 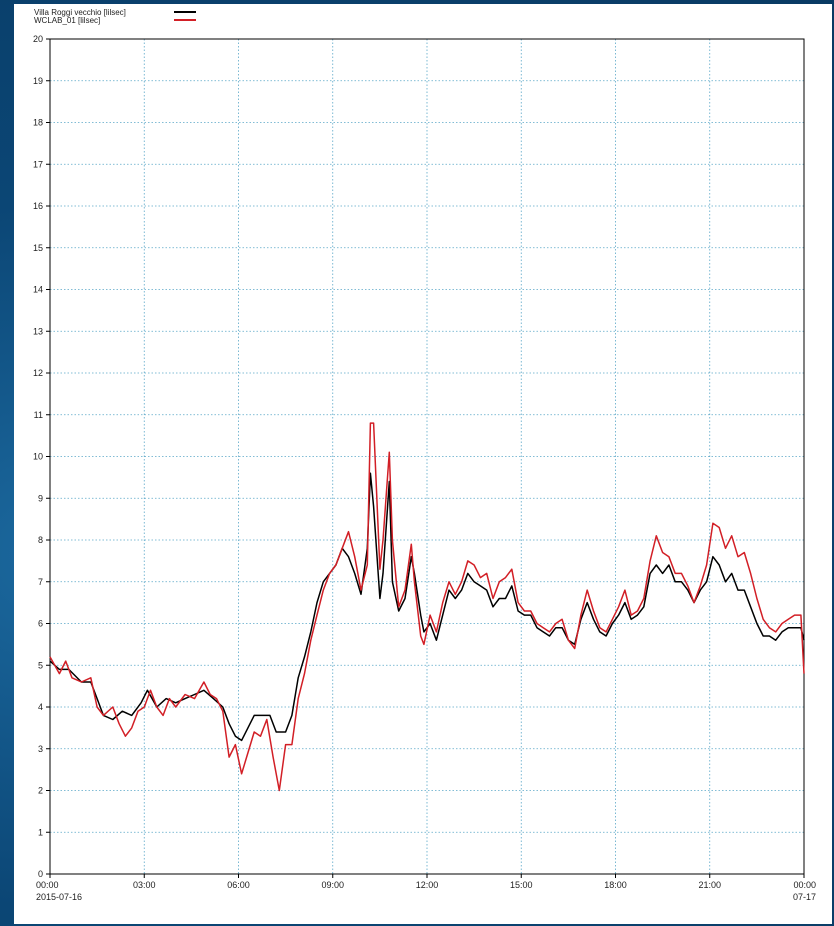 I want to click on y-tick-label: 10, so click(x=38, y=457).